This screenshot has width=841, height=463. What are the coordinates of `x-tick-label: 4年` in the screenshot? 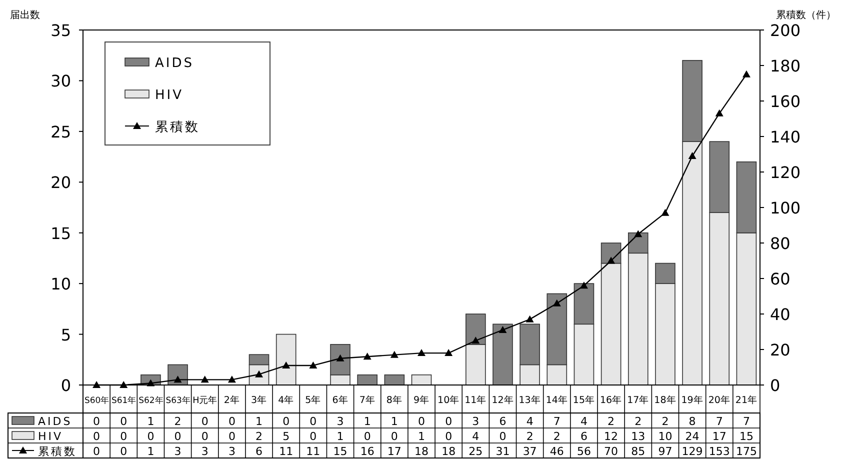 It's located at (286, 400).